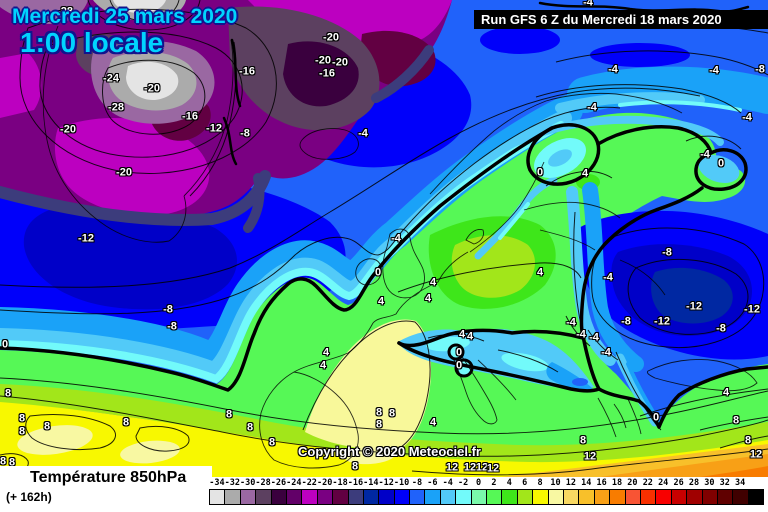 The height and width of the screenshot is (512, 768). I want to click on copyright-notice: Copyright © 2020 Meteociel.fr, so click(389, 451).